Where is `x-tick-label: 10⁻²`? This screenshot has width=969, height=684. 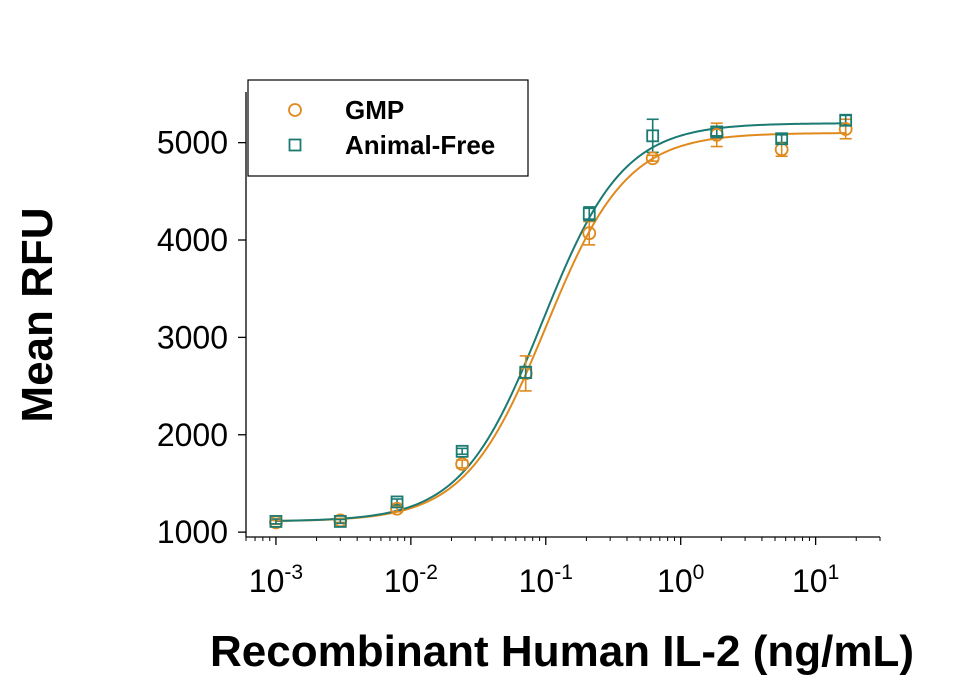
x-tick-label: 10⁻² is located at coordinates (411, 580).